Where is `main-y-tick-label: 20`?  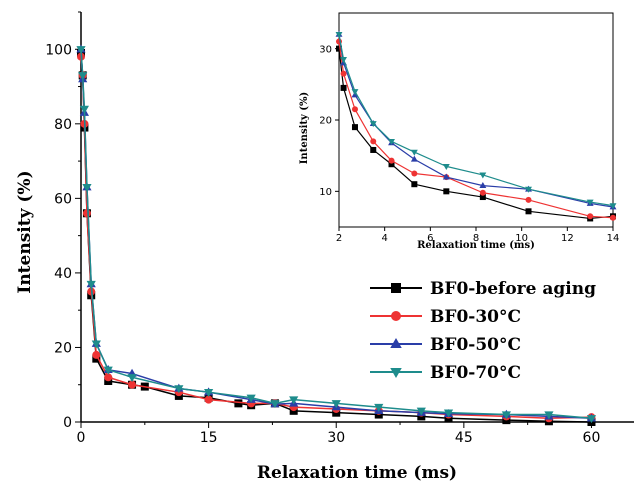 main-y-tick-label: 20 is located at coordinates (63, 348).